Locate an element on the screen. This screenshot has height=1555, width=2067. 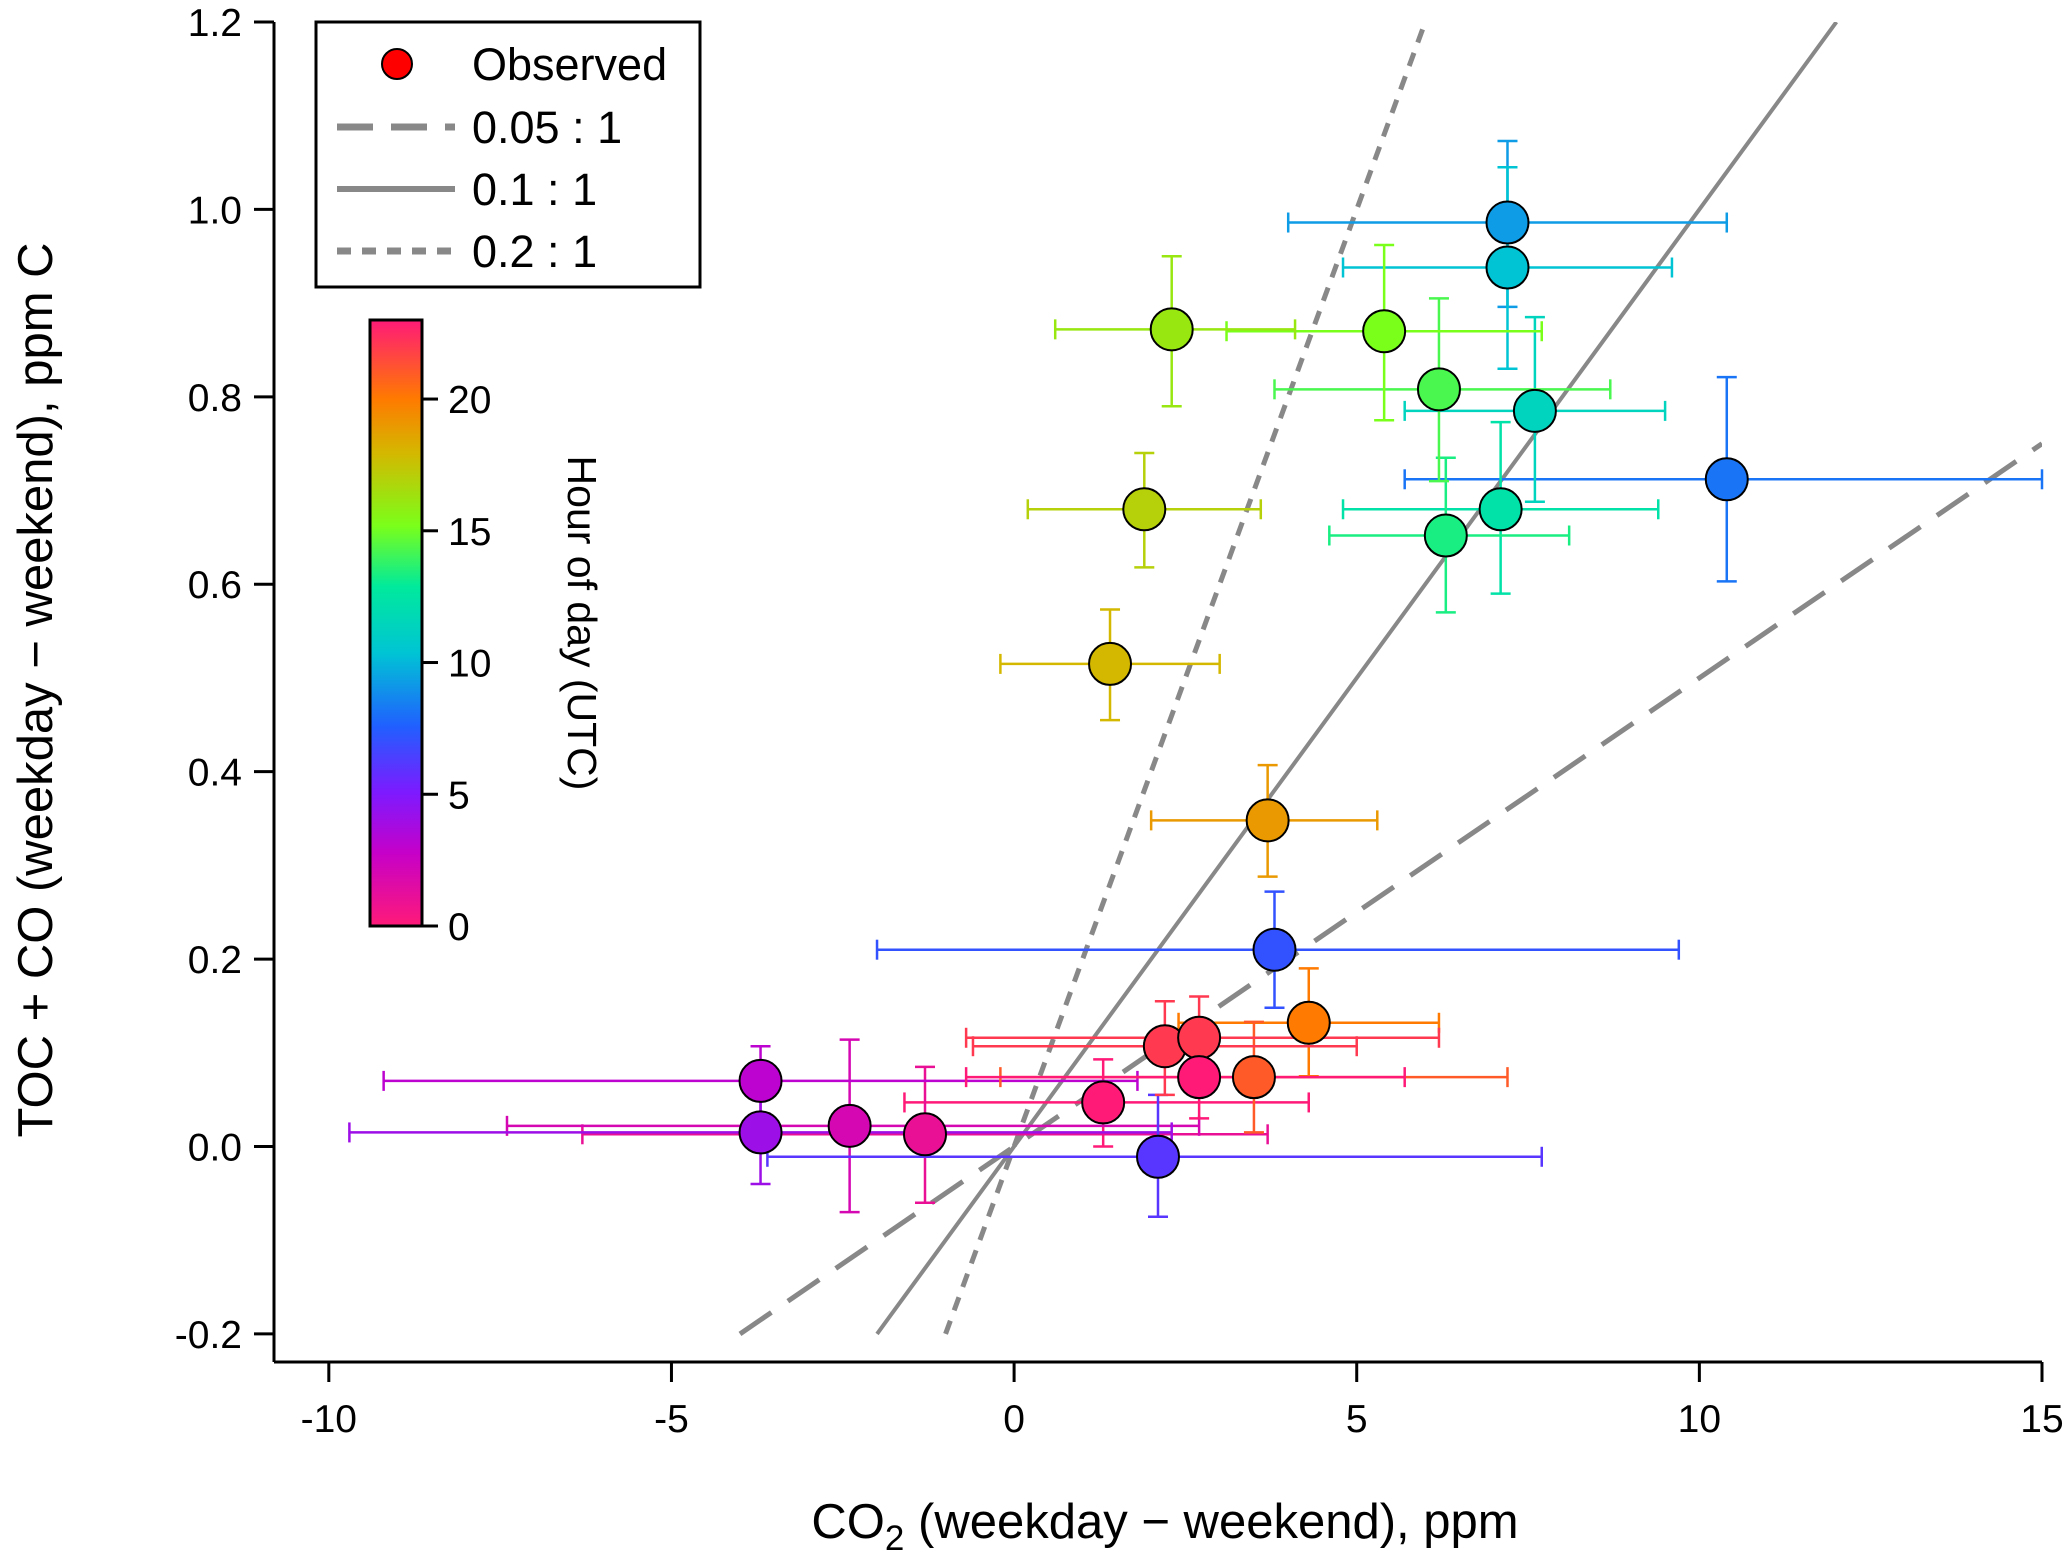
y-axis-title: TOC + CO (weekday − weekend), ppm C is located at coordinates (36, 689).